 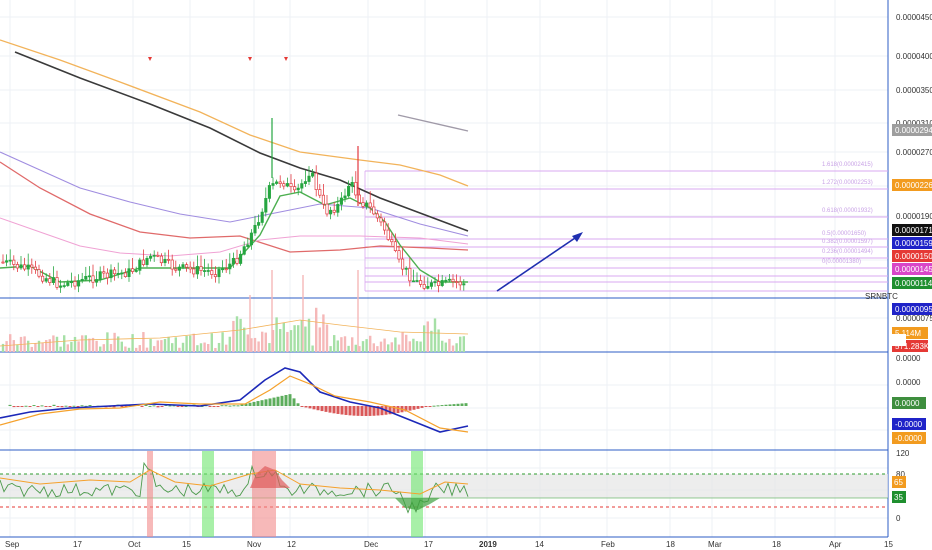 I want to click on price-badge-label: 0.00000959, so click(x=913, y=309).